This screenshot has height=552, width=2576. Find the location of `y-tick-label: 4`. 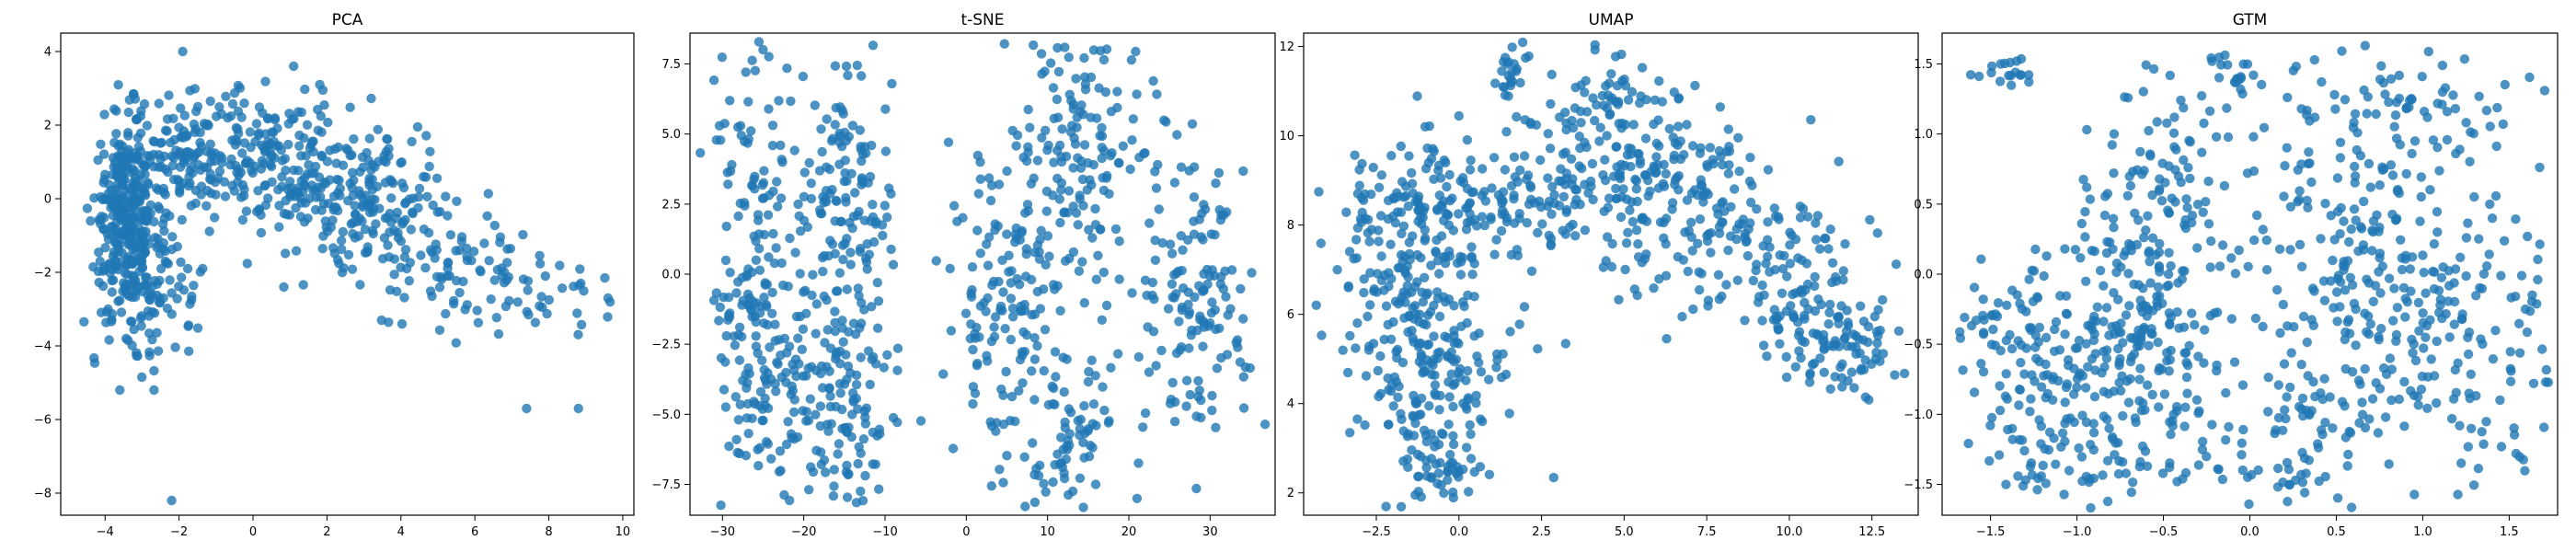

y-tick-label: 4 is located at coordinates (48, 53).